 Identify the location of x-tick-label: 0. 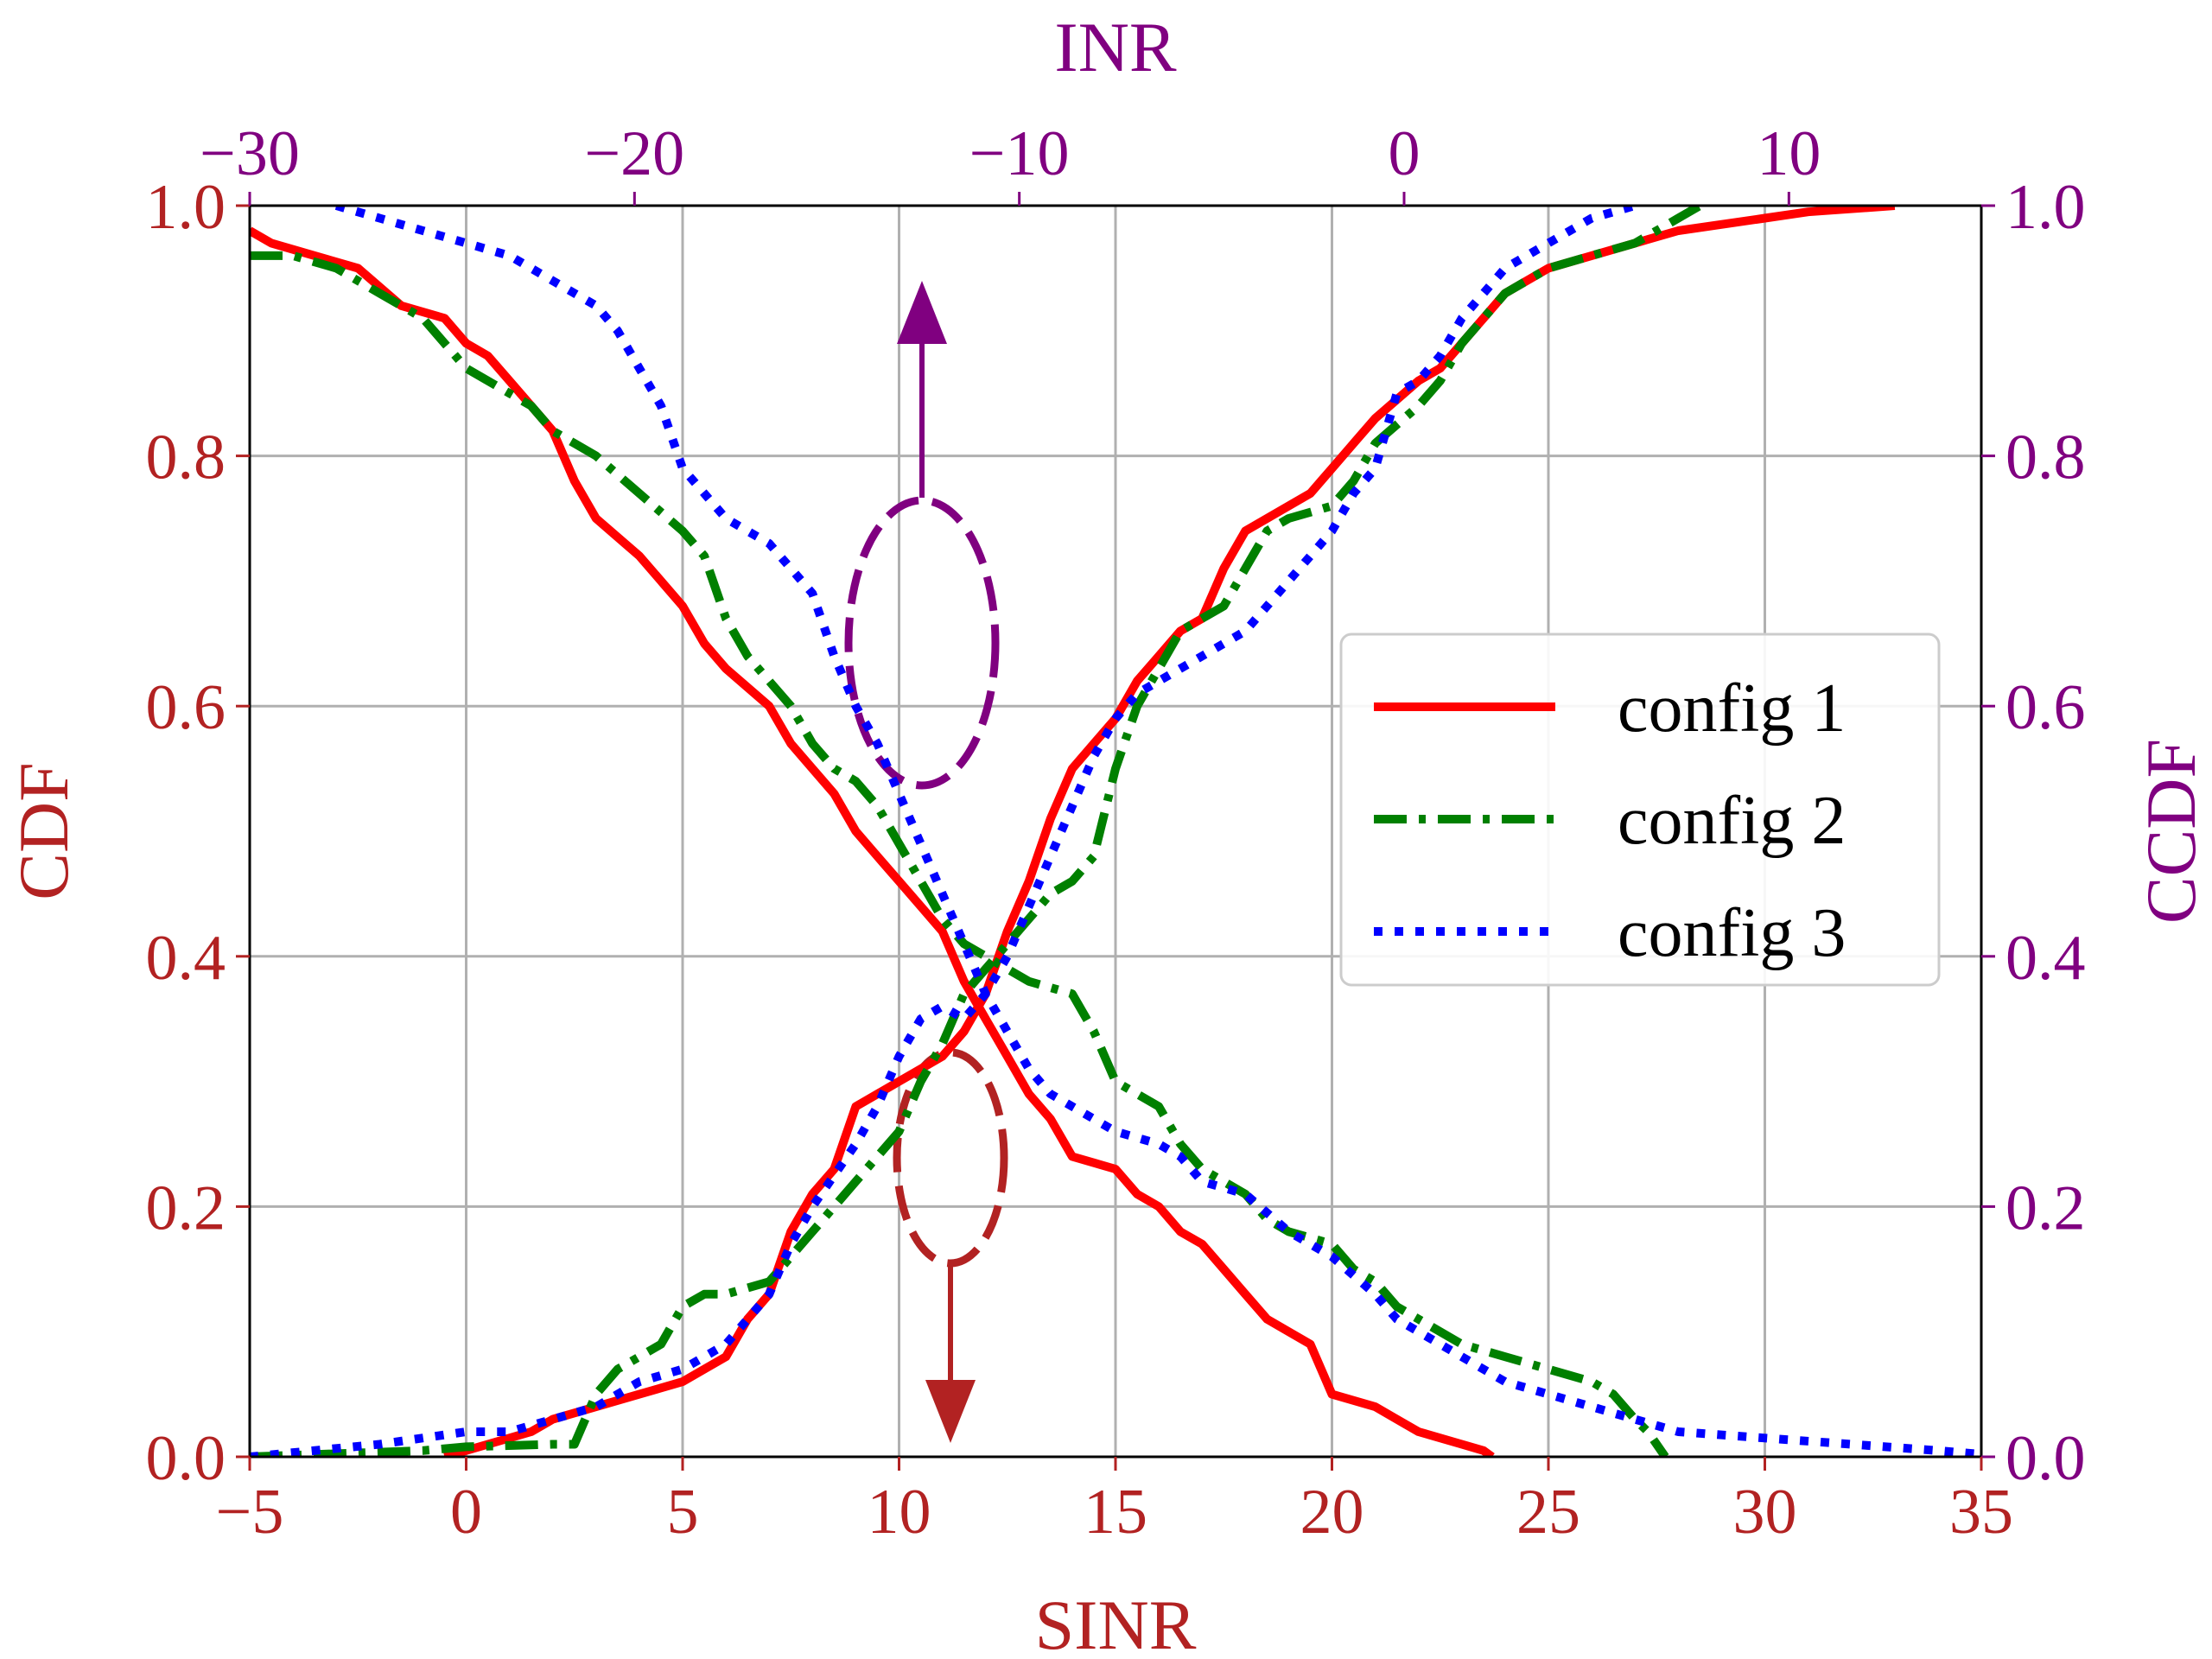
(466, 1512).